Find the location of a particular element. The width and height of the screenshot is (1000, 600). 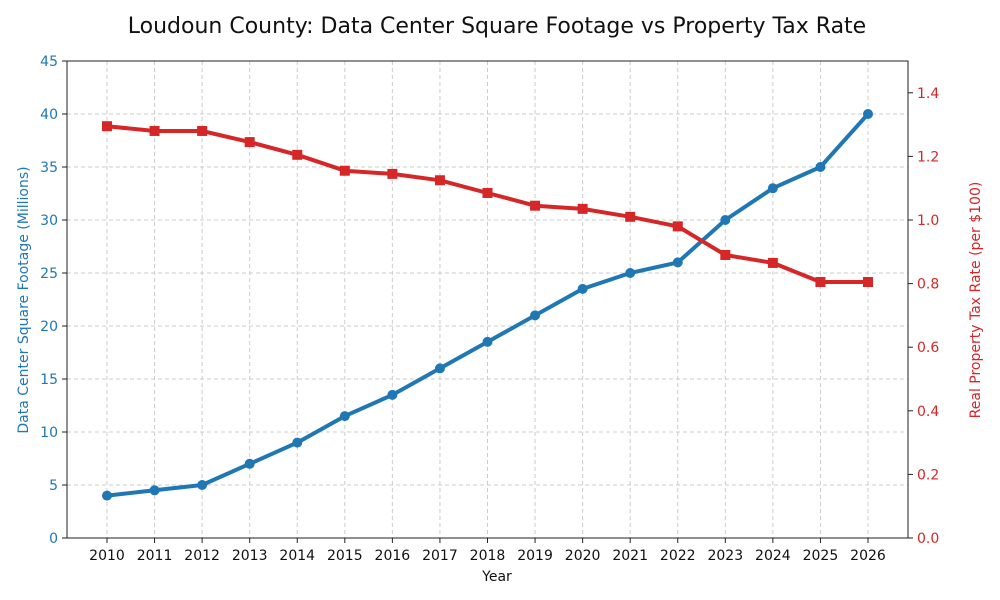

y-right-tick-label: 0.6 is located at coordinates (928, 348).